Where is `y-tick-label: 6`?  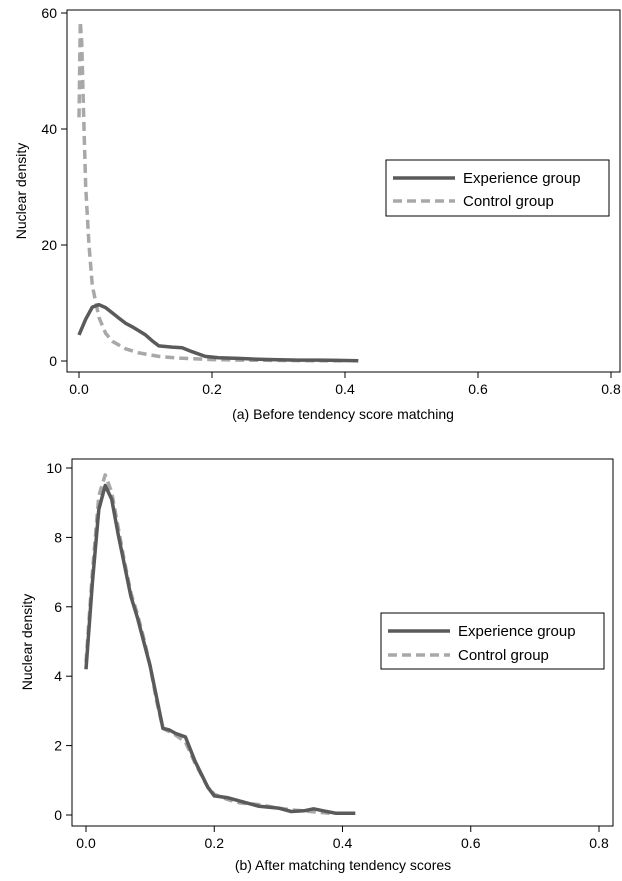 y-tick-label: 6 is located at coordinates (58, 607).